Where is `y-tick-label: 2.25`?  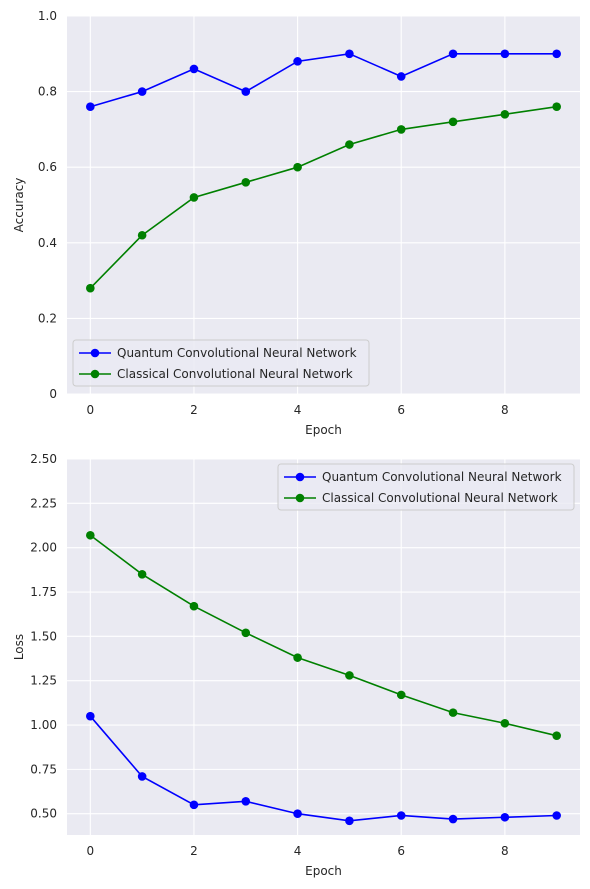 y-tick-label: 2.25 is located at coordinates (43, 503).